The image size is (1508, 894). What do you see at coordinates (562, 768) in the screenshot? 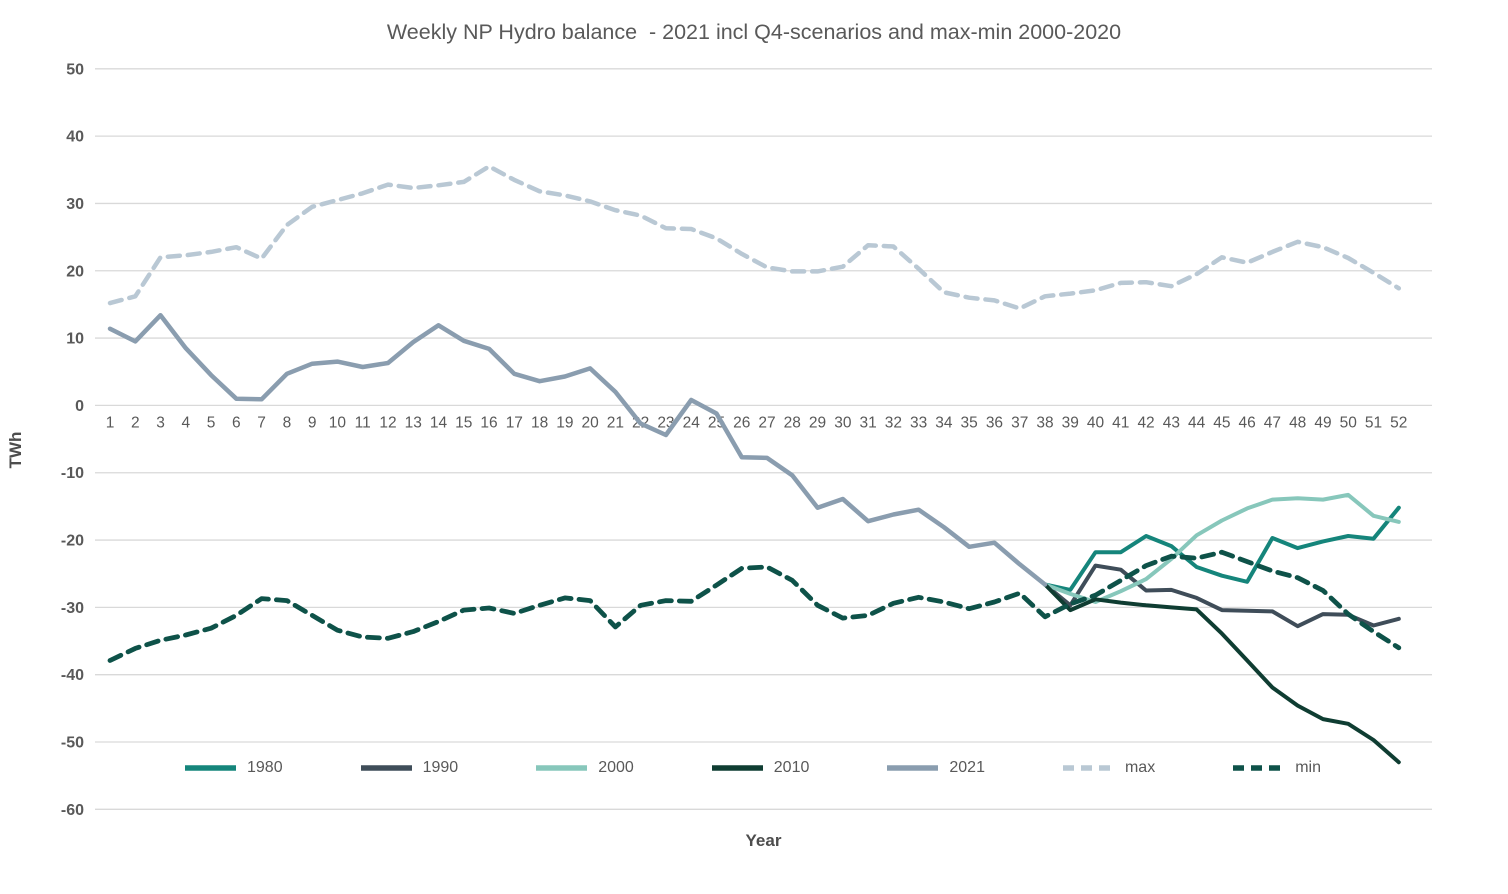
I see `legend-swatch-2000` at bounding box center [562, 768].